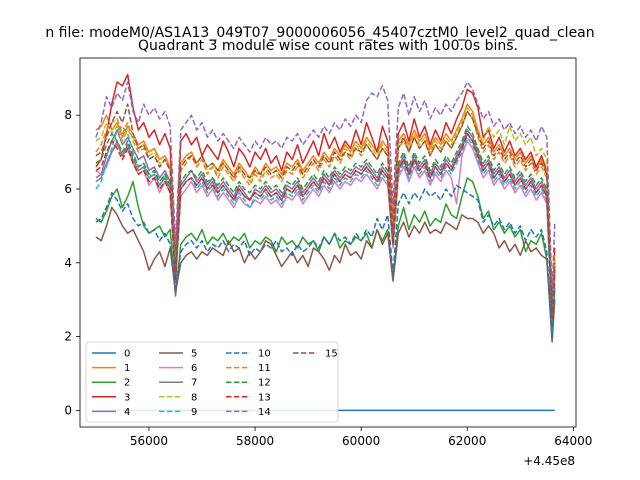 This screenshot has width=640, height=480. Describe the element at coordinates (264, 397) in the screenshot. I see `legend-entry-label: 13` at that location.